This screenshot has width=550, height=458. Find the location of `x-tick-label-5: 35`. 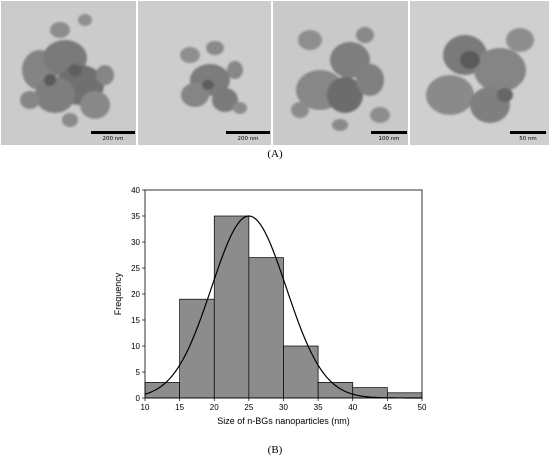

x-tick-label-5: 35 is located at coordinates (318, 407).